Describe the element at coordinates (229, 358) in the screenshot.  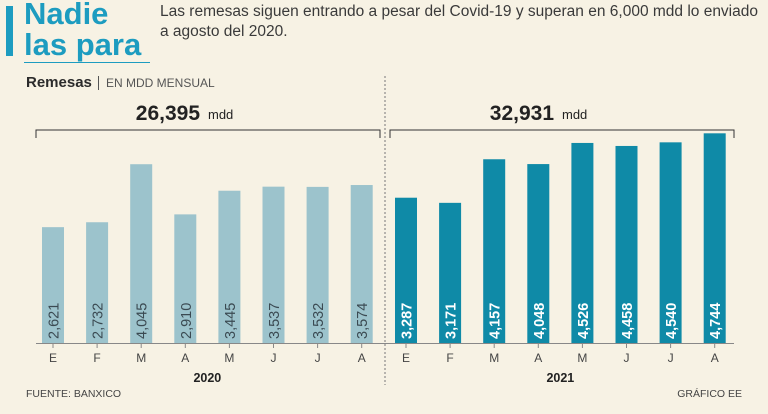
I see `tick-label-2020-4: M` at that location.